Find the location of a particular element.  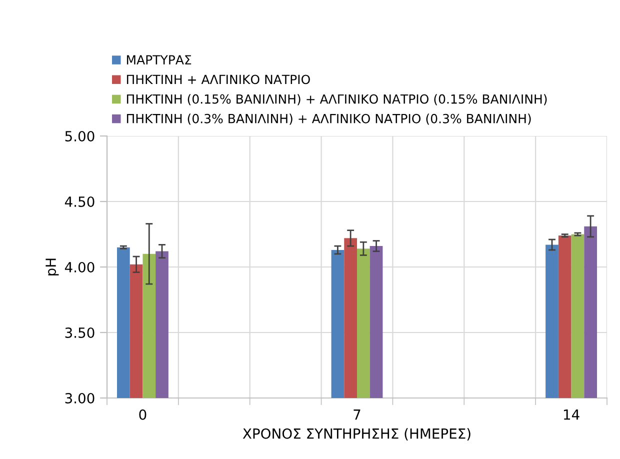

y-tick-label: 4.00 is located at coordinates (79, 267).